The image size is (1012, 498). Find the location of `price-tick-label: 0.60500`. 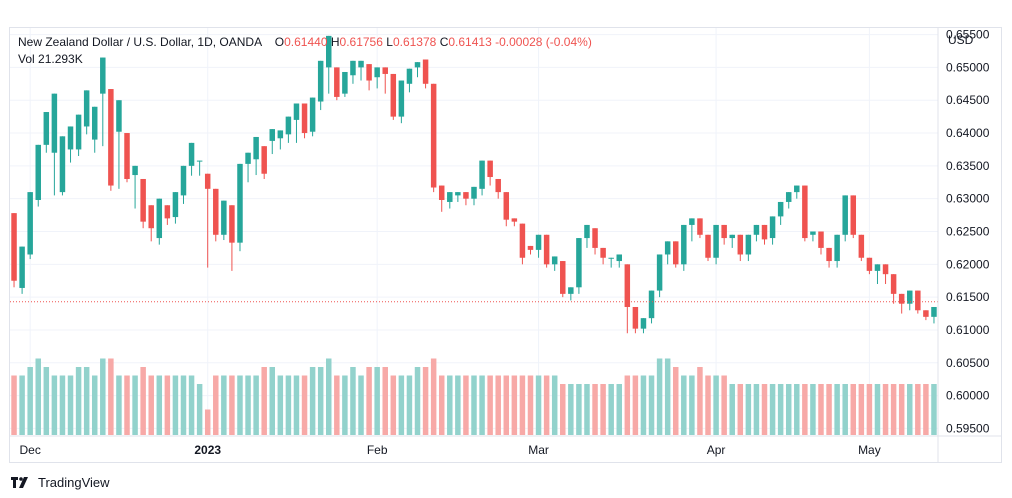

price-tick-label: 0.60500 is located at coordinates (968, 363).